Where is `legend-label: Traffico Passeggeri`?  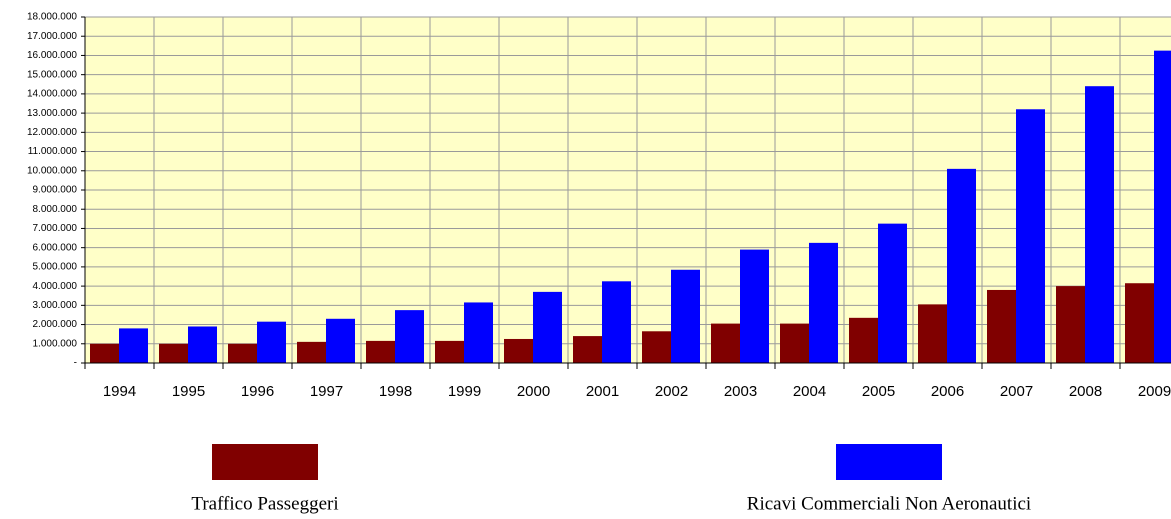 legend-label: Traffico Passeggeri is located at coordinates (264, 503).